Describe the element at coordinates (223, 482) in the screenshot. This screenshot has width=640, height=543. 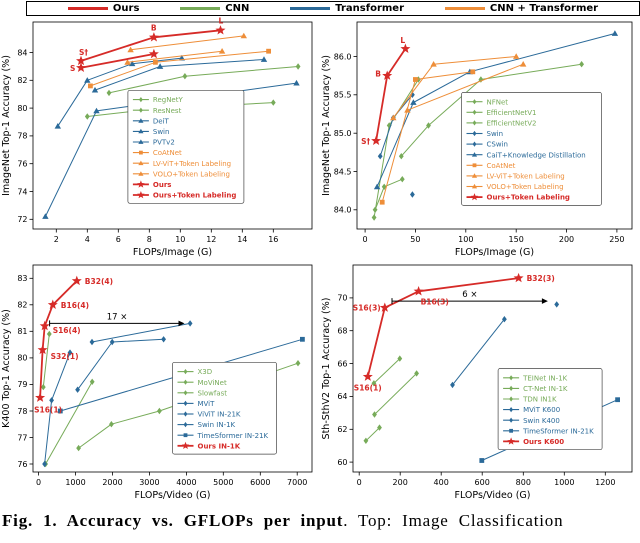
I see `svg-text: 5000` at that location.